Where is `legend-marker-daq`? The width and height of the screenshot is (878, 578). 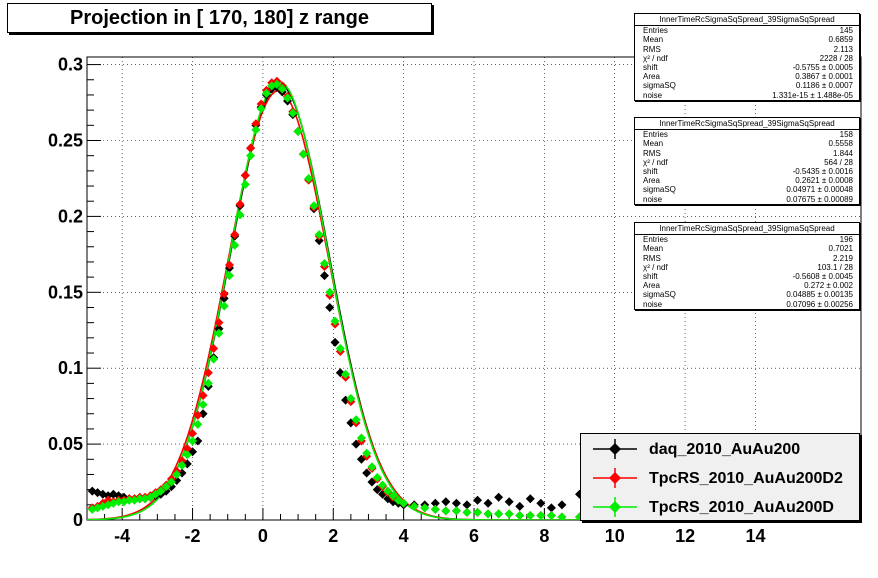
legend-marker-daq is located at coordinates (615, 449).